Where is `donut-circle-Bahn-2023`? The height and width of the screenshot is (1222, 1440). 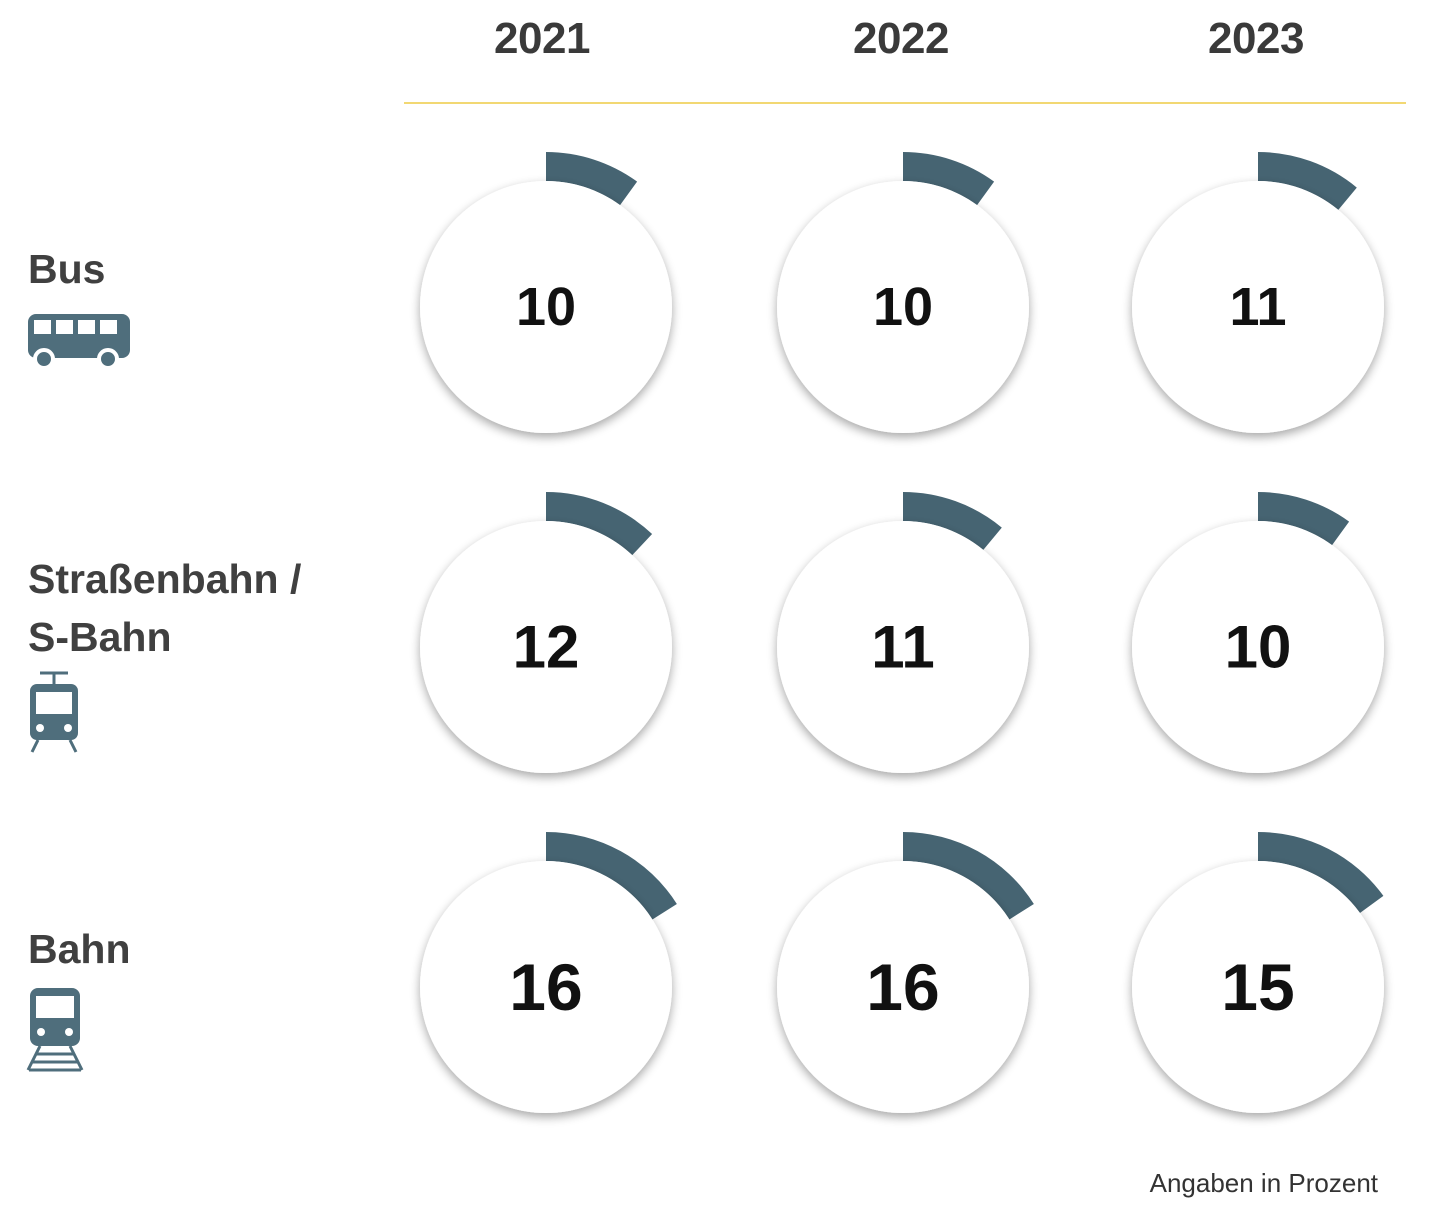
donut-circle-Bahn-2023 is located at coordinates (1258, 987).